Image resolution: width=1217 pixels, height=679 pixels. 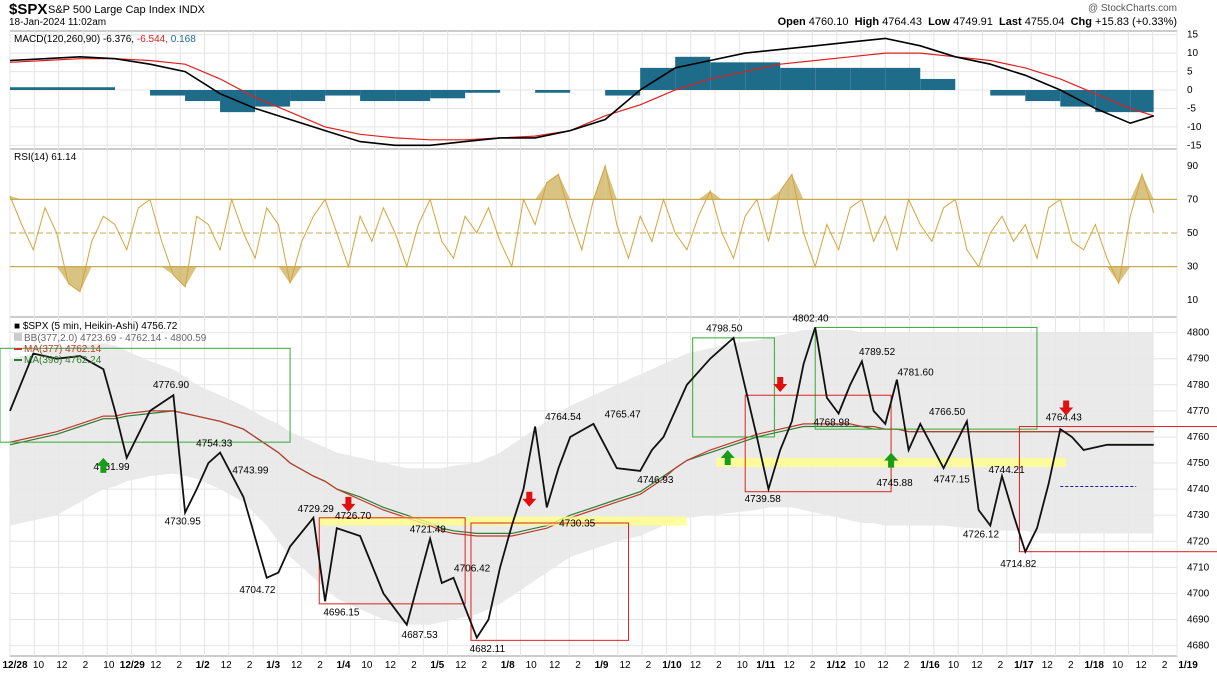 What do you see at coordinates (273, 665) in the screenshot?
I see `x-axis-tick: 1/3` at bounding box center [273, 665].